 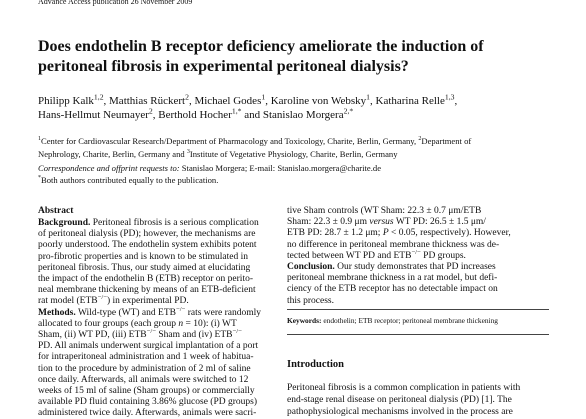 I want to click on keywords-rule-bottom, so click(x=418, y=334).